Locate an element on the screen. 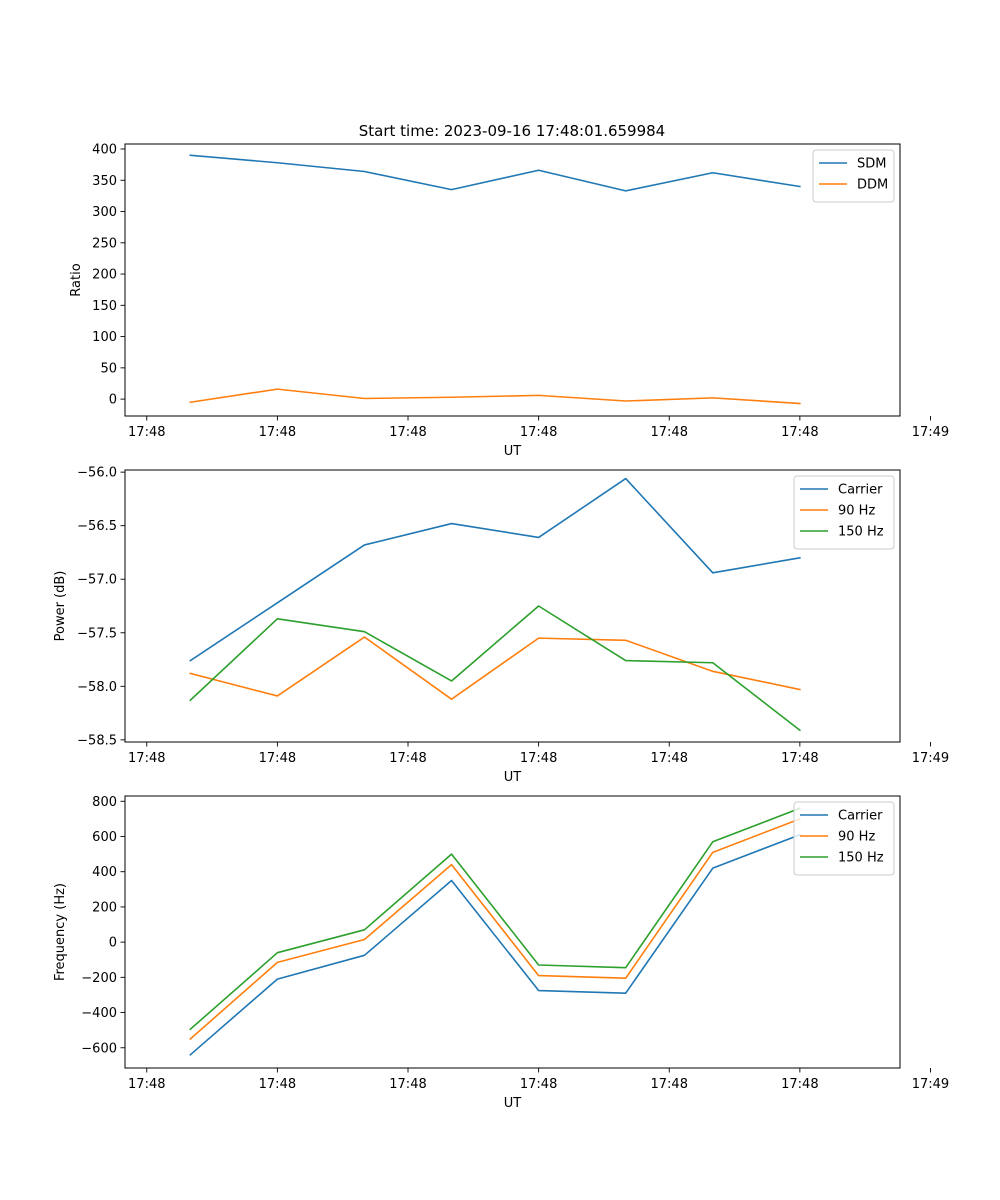 The height and width of the screenshot is (1200, 1000). panel-1-y-tick-label-5: 200 is located at coordinates (104, 275).